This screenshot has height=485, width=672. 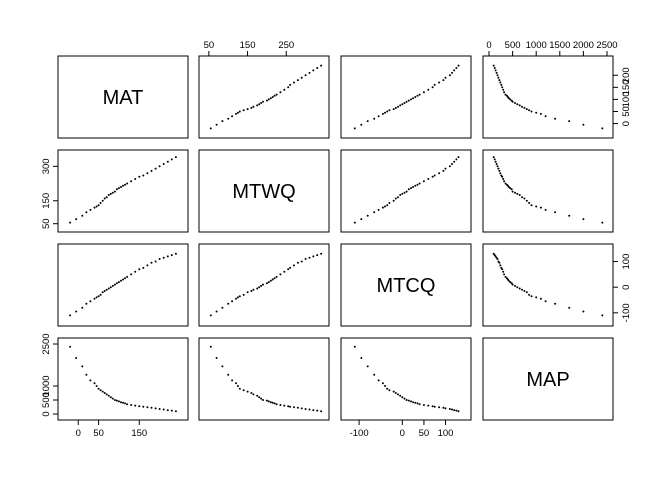 I want to click on tick-label-right-MTCQ: 100, so click(x=626, y=262).